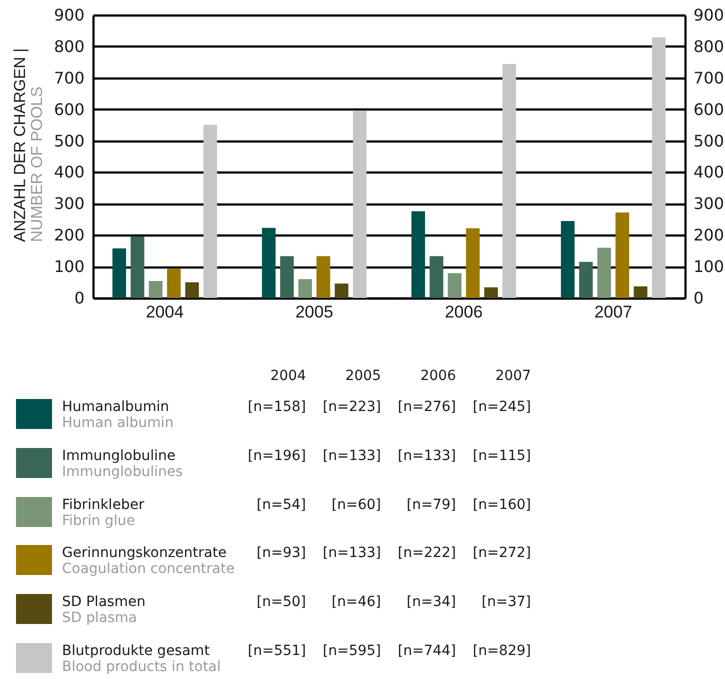  Describe the element at coordinates (506, 602) in the screenshot. I see `text: [n=37]` at that location.